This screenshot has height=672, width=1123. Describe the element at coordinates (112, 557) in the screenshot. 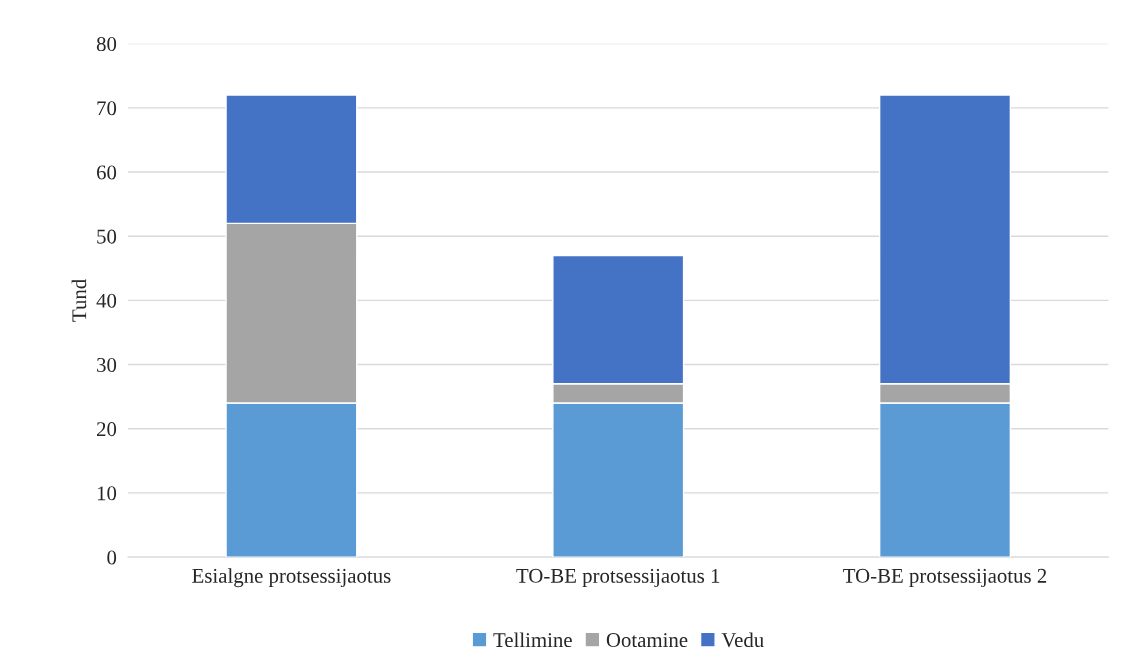

I see `y-tick-label: 0` at that location.